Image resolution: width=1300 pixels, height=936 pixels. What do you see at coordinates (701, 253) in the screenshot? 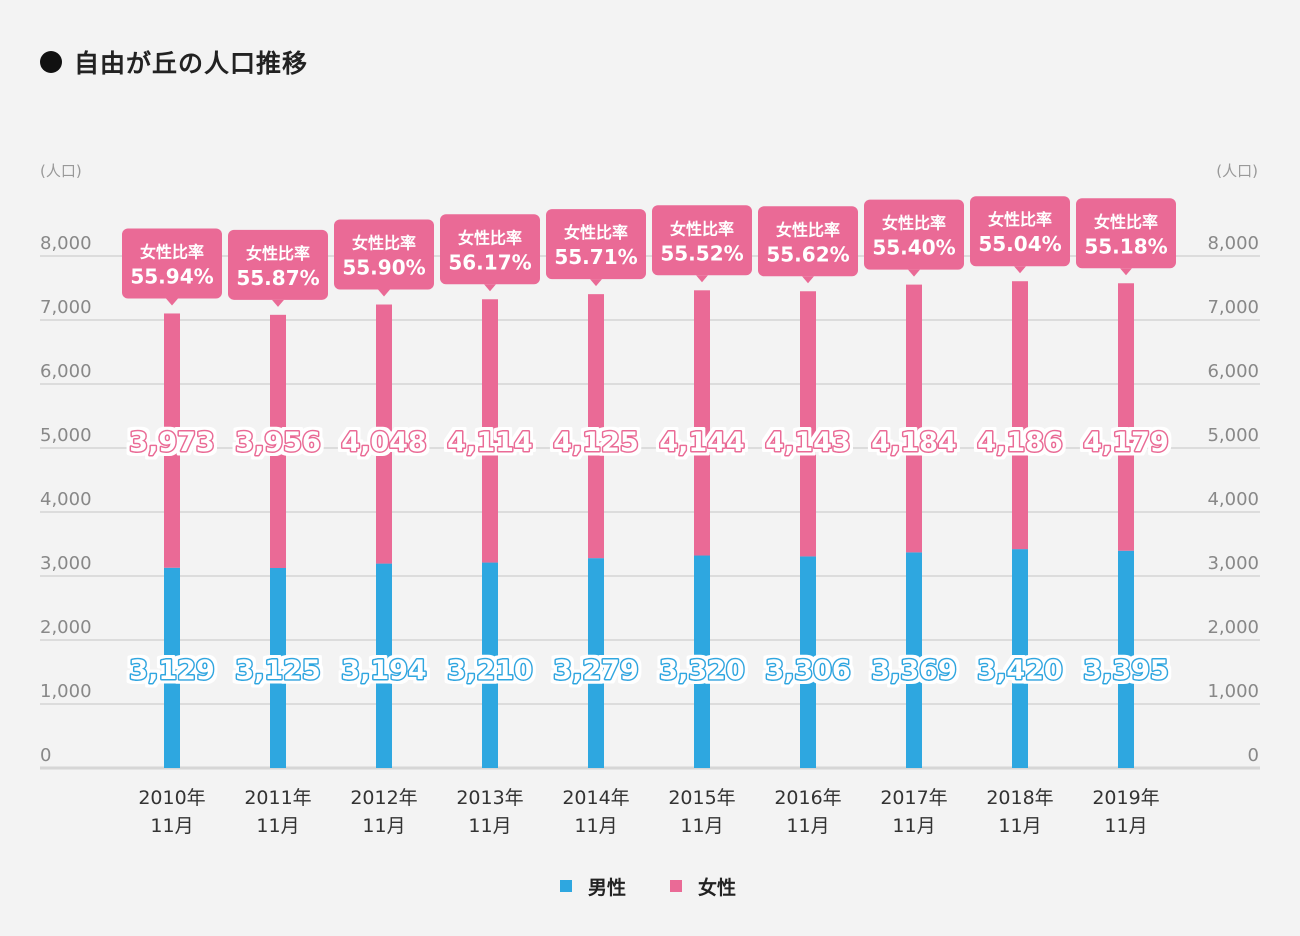
I see `ratio-value: 55.52%` at bounding box center [701, 253].